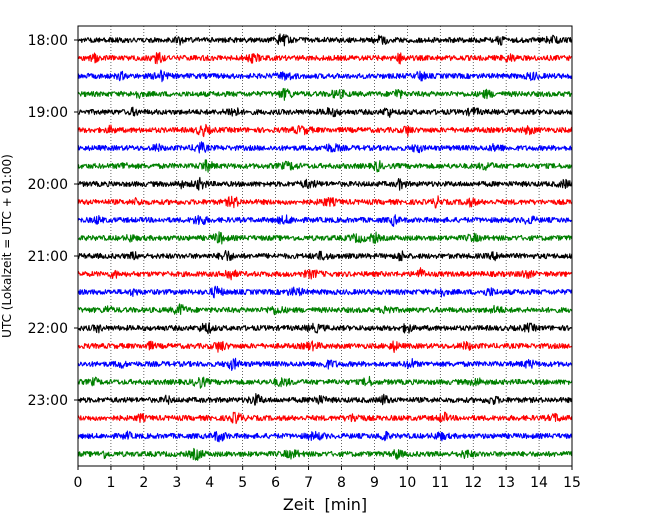 The width and height of the screenshot is (650, 524). Describe the element at coordinates (48, 41) in the screenshot. I see `y-tick-label: 18:00` at that location.